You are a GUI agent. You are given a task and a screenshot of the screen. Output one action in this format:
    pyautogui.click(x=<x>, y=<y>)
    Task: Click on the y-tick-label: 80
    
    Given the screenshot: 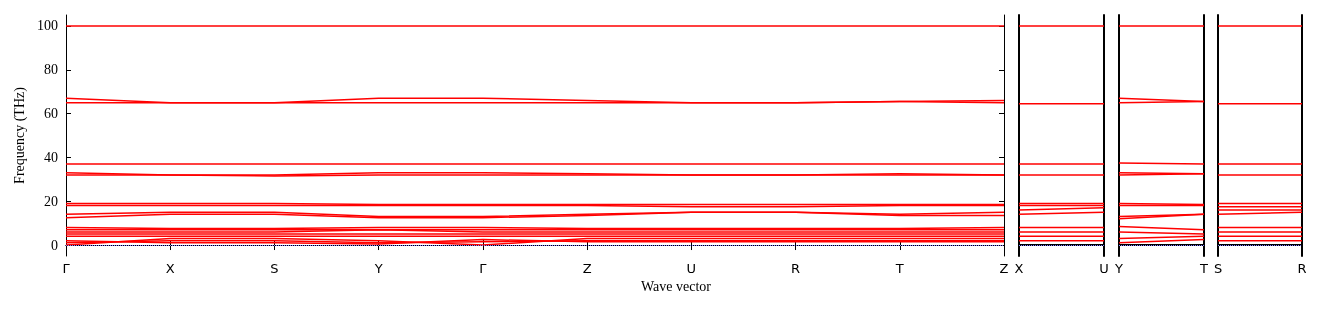 What is the action you would take?
    pyautogui.click(x=51, y=70)
    